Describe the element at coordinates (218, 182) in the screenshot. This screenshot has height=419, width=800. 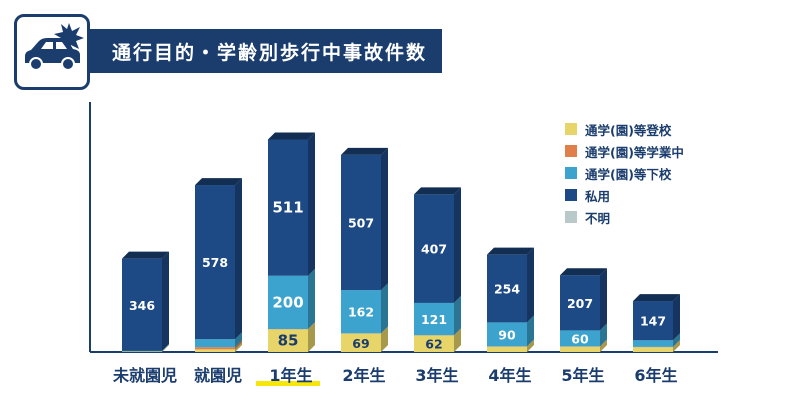
I see `bar-top-就園児` at that location.